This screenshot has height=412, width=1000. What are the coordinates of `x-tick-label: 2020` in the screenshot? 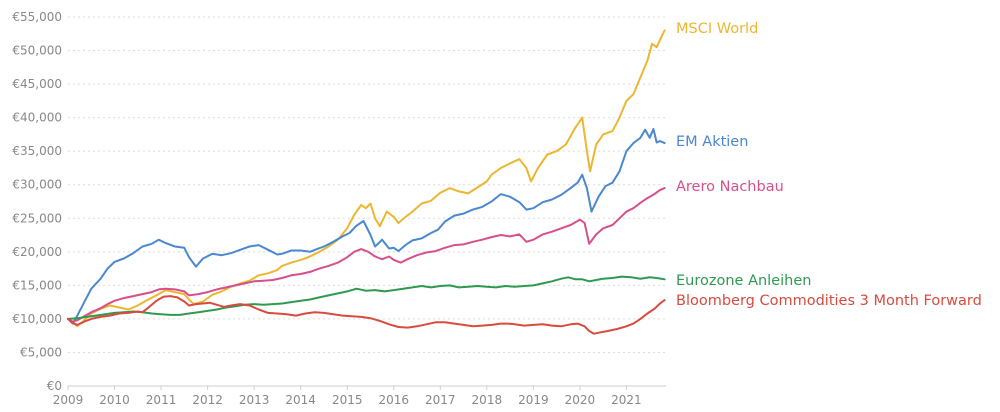 It's located at (580, 400).